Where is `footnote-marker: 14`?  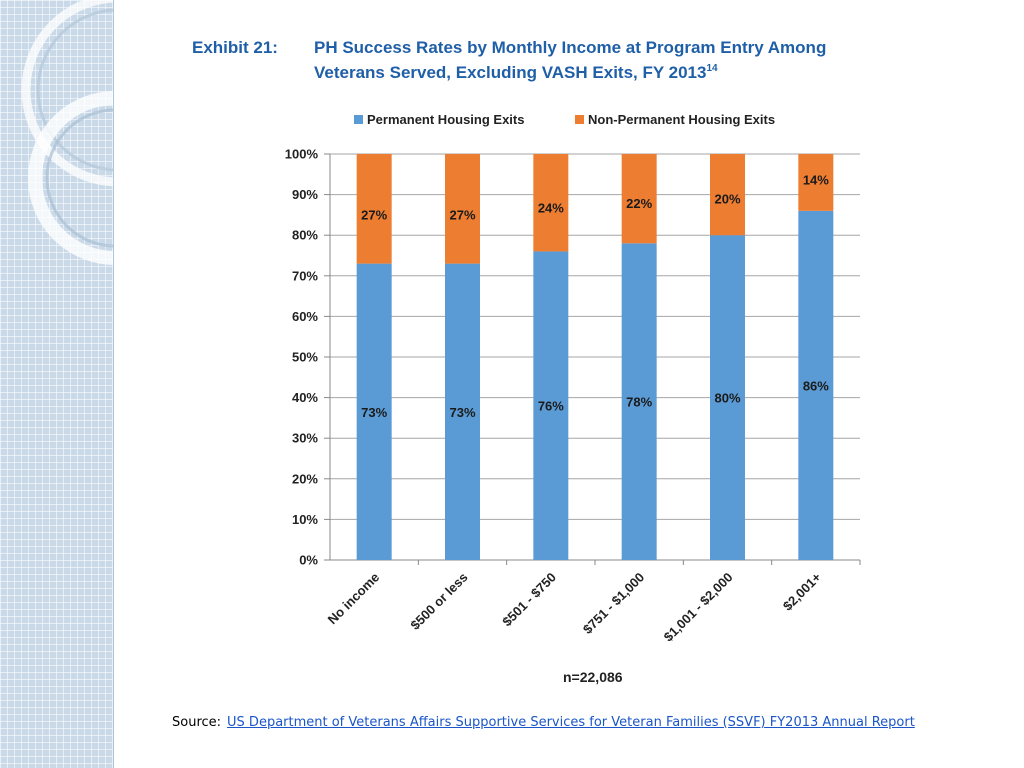
footnote-marker: 14 is located at coordinates (712, 68).